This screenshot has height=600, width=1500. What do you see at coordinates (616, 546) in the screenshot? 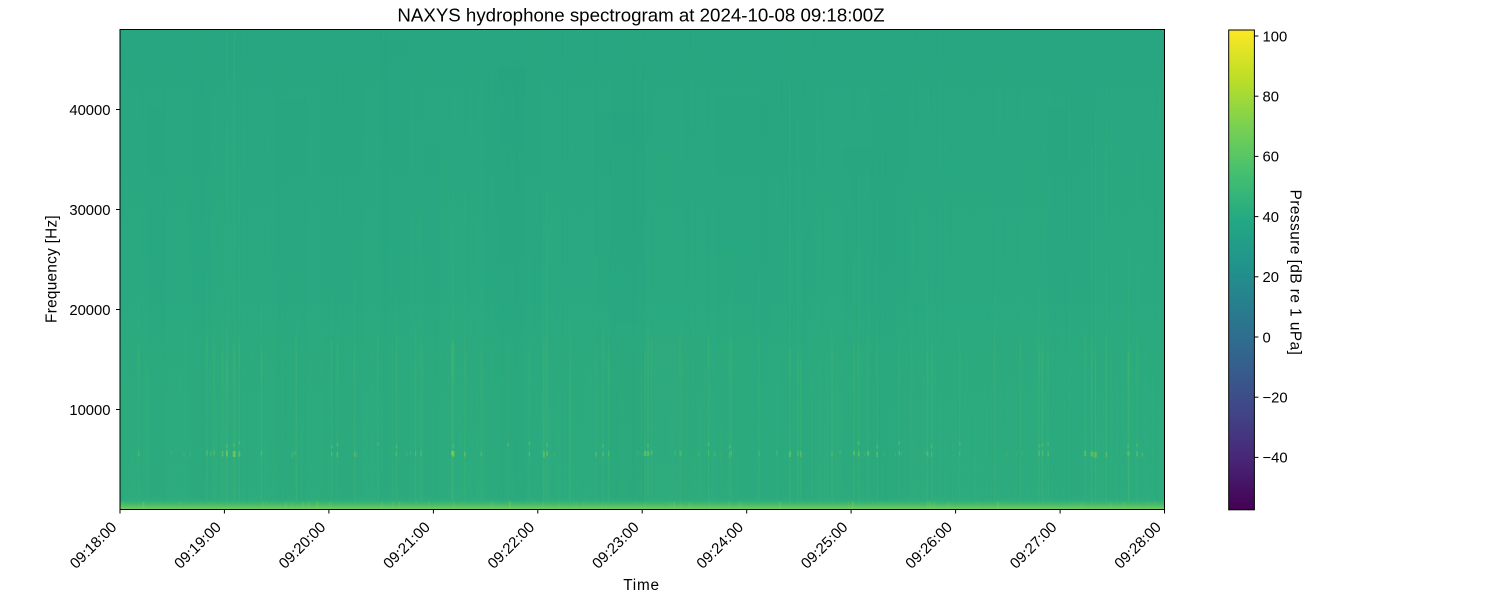
I see `svg-text: 09:23:00` at bounding box center [616, 546].